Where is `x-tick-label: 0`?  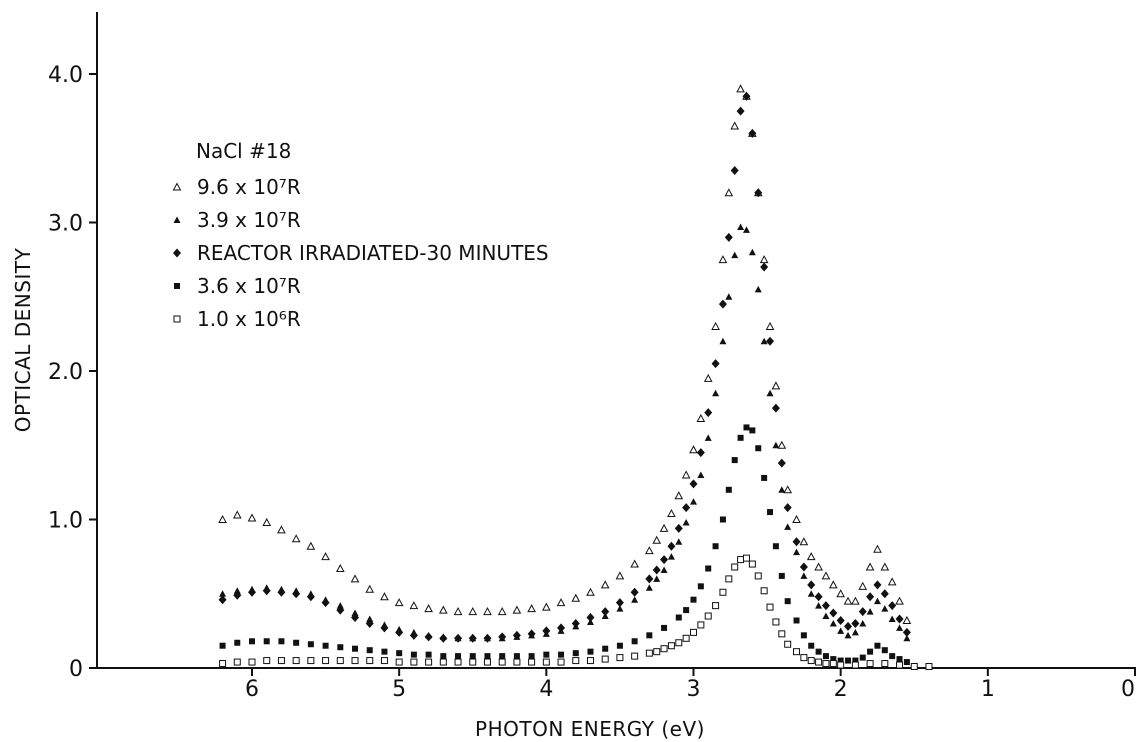 x-tick-label: 0 is located at coordinates (1128, 689).